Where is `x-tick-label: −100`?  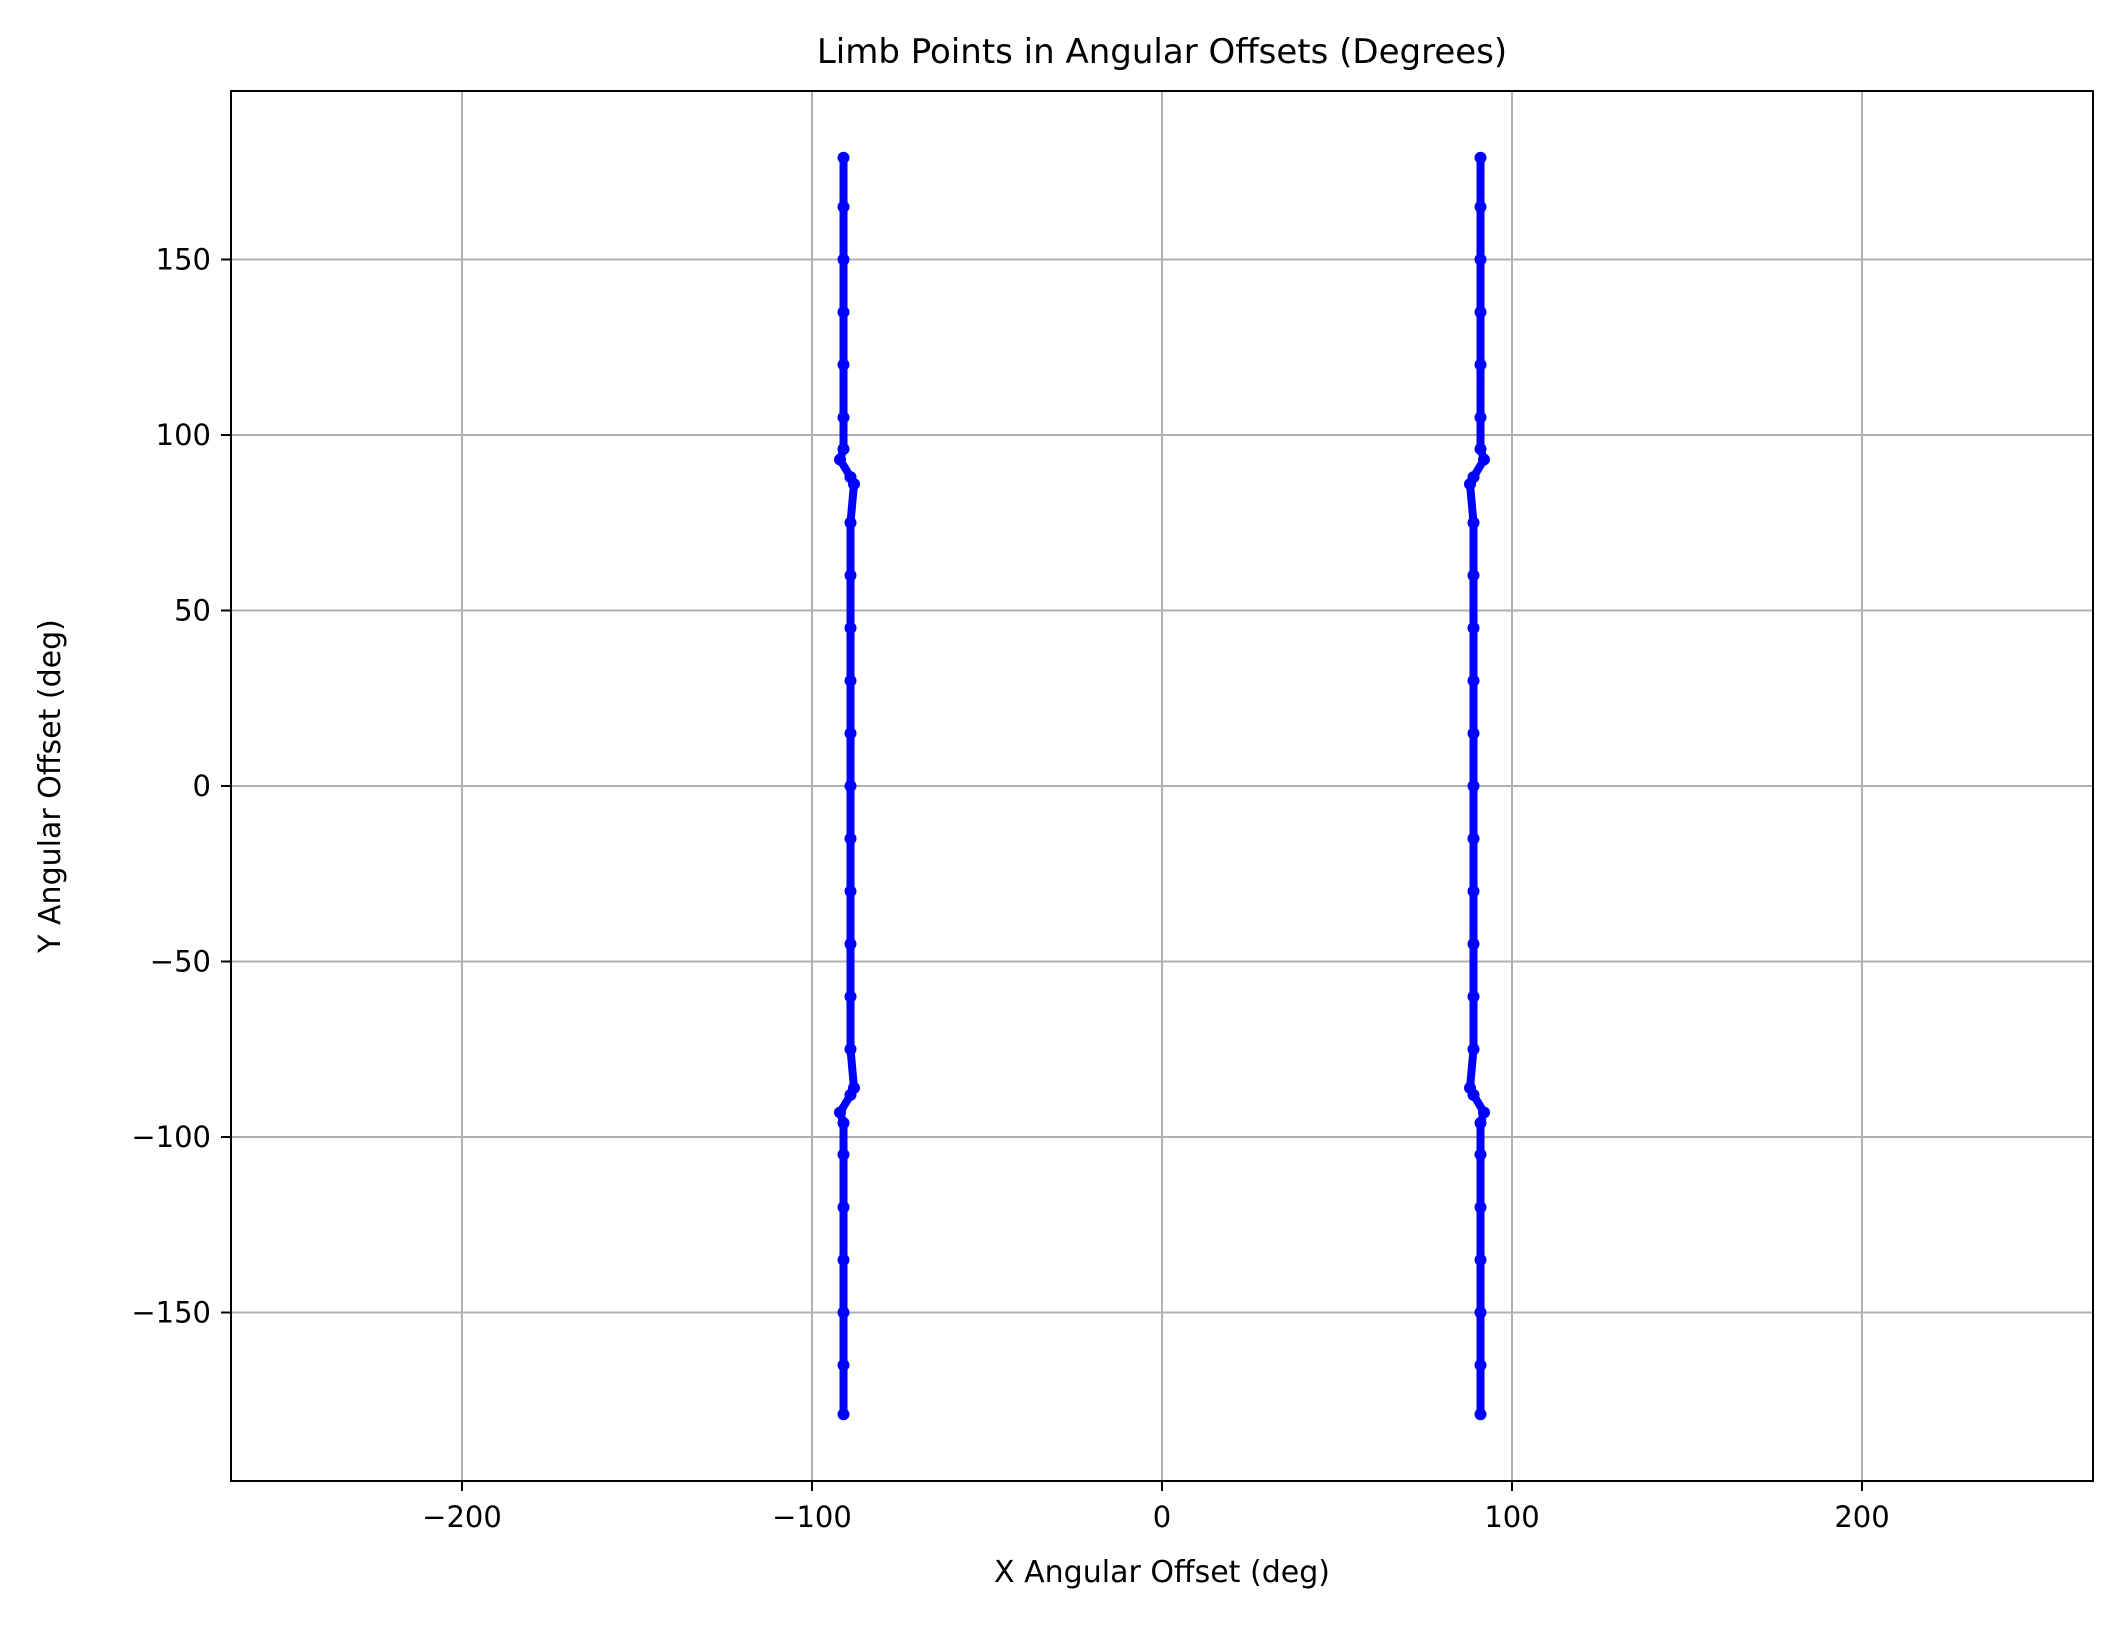
x-tick-label: −100 is located at coordinates (812, 1517).